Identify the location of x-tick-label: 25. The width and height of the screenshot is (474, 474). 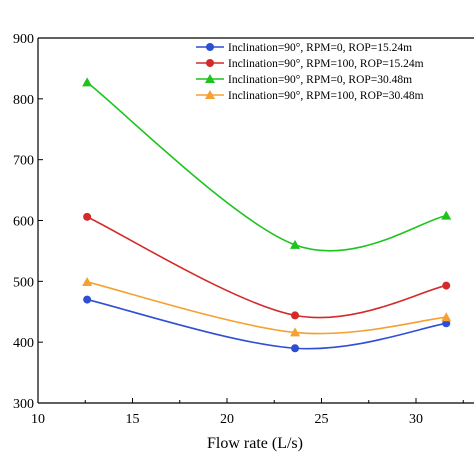
(322, 419).